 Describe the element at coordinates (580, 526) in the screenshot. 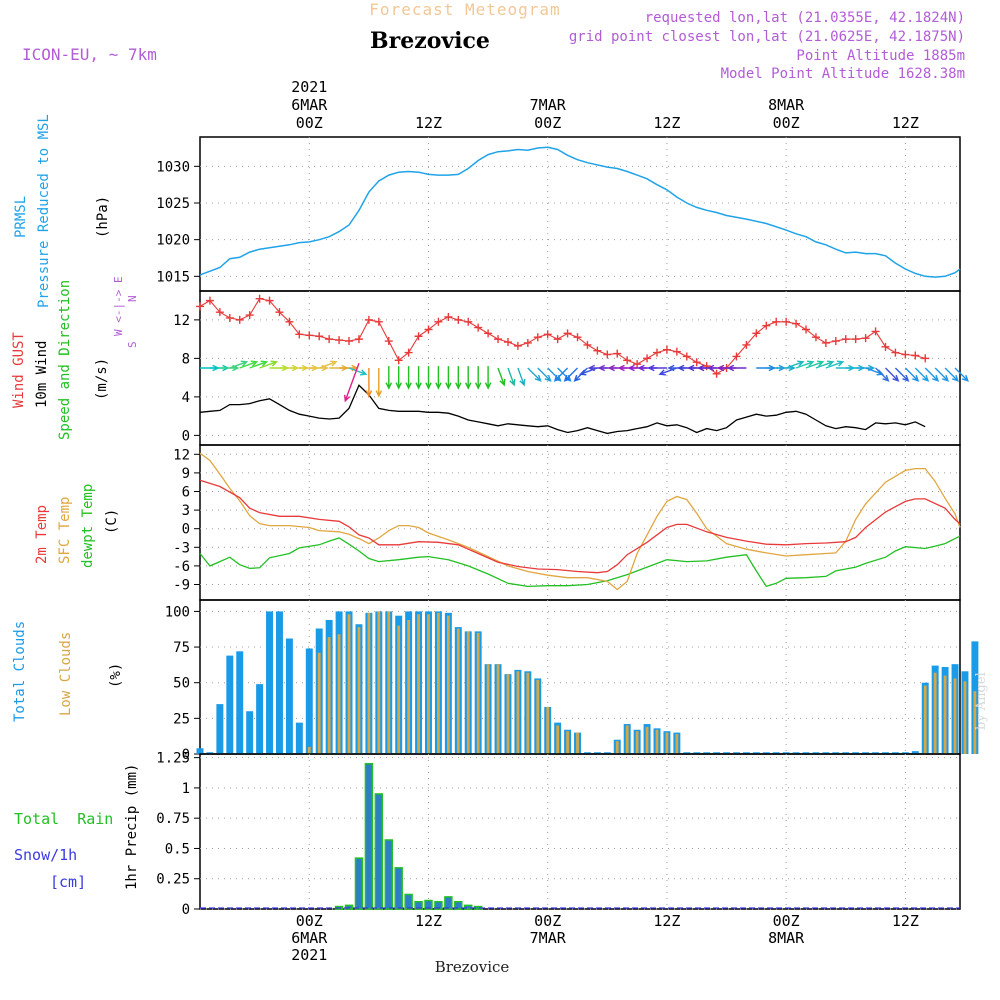

I see `t2m-series-line` at that location.